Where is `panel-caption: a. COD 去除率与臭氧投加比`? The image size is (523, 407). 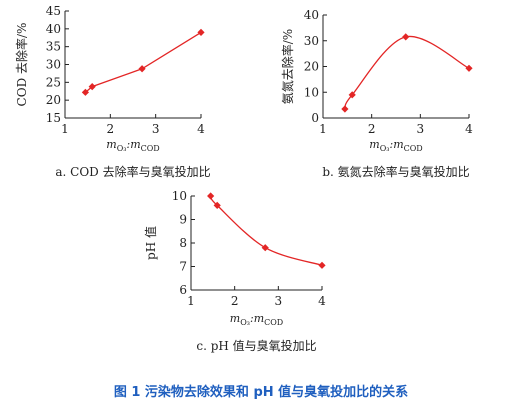 panel-caption: a. COD 去除率与臭氧投加比 is located at coordinates (132, 171).